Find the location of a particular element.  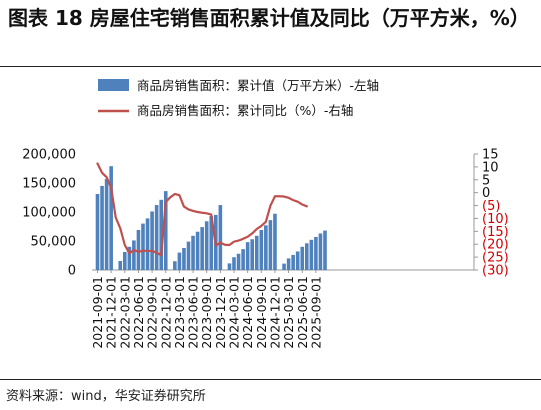

y-left-tick-label: 100,000 is located at coordinates (49, 213).